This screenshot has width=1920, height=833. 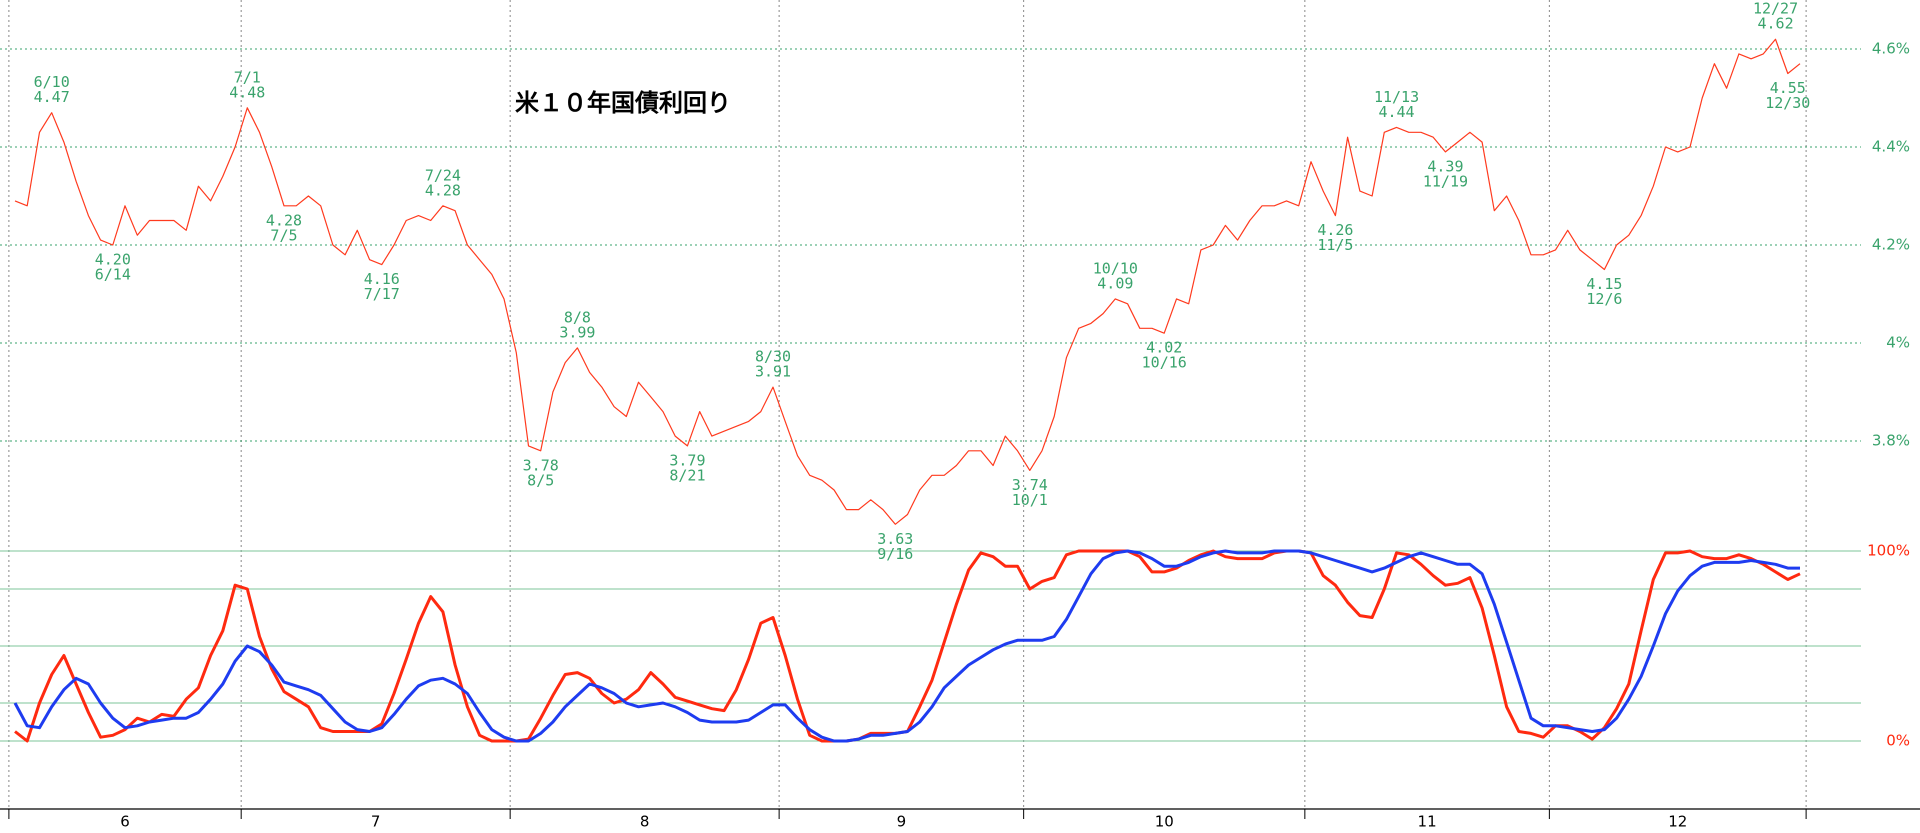 What do you see at coordinates (1888, 551) in the screenshot?
I see `y-tick-label: 100%` at bounding box center [1888, 551].